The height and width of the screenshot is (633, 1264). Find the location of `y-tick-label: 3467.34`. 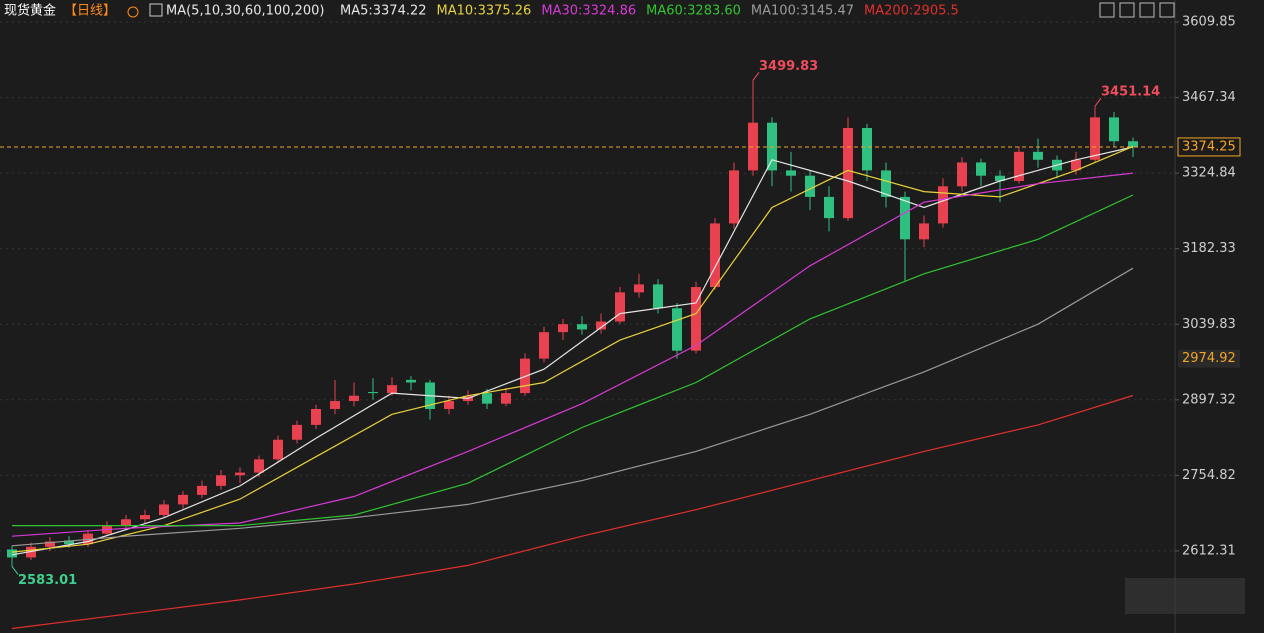

y-tick-label: 3467.34 is located at coordinates (1209, 97).